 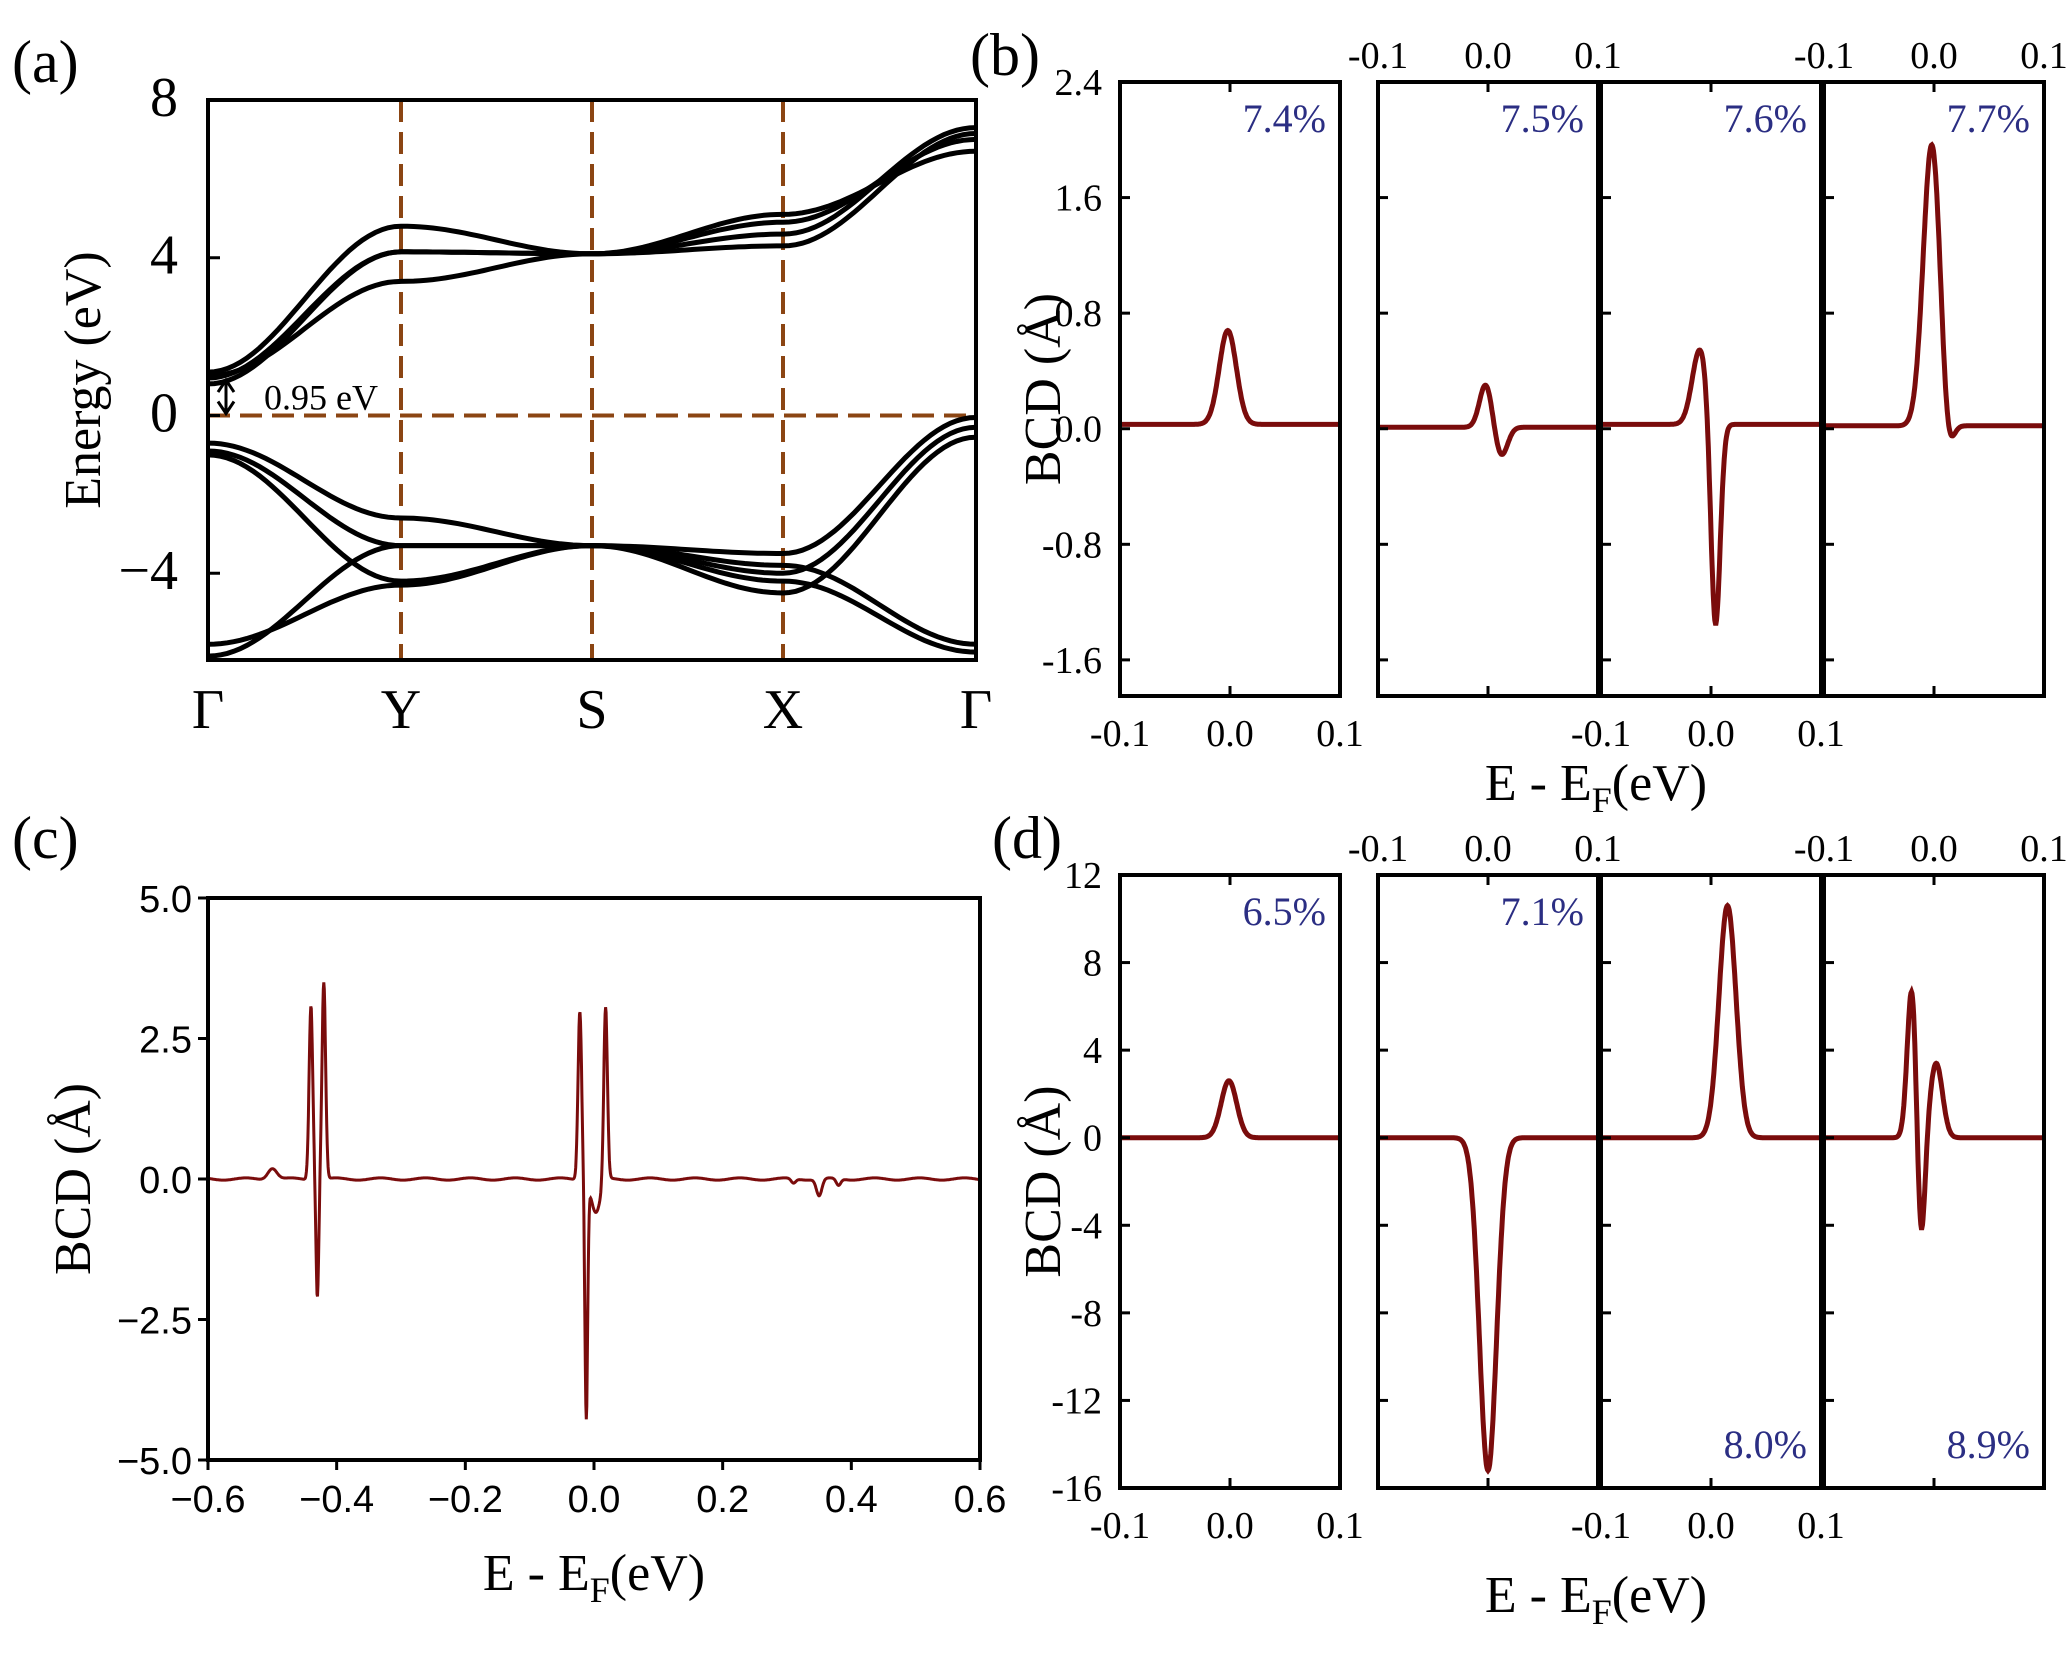 I want to click on y-tick-label: -0.8, so click(x=1072, y=545).